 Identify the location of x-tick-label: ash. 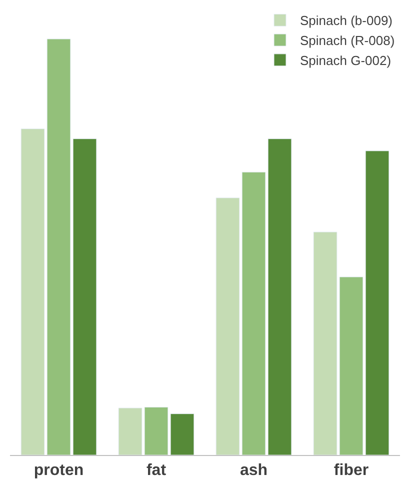
(254, 471).